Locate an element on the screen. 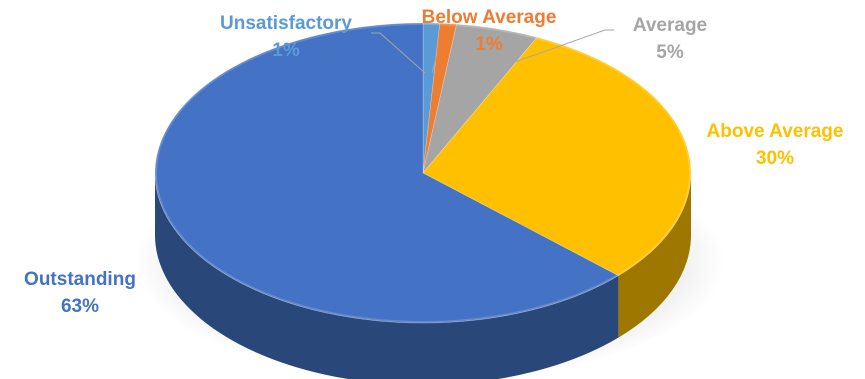 Image resolution: width=865 pixels, height=379 pixels. leader-line-unsatisfactory is located at coordinates (398, 53).